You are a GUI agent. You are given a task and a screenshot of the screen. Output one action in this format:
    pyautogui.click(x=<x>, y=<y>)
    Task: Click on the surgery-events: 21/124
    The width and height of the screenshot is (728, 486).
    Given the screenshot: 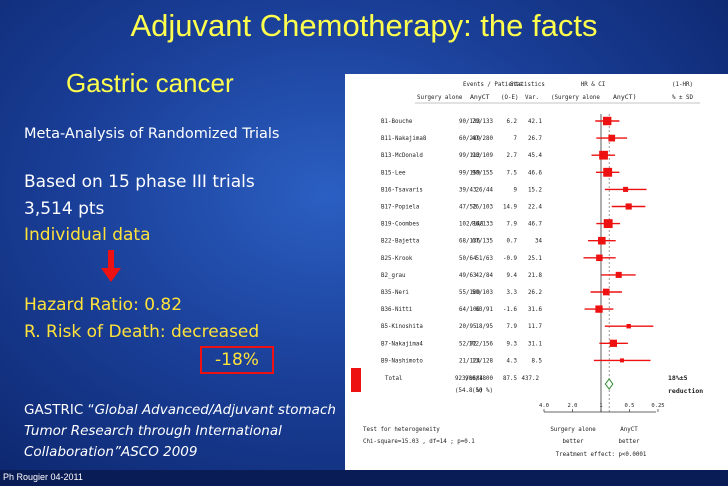 What is the action you would take?
    pyautogui.click(x=469, y=361)
    